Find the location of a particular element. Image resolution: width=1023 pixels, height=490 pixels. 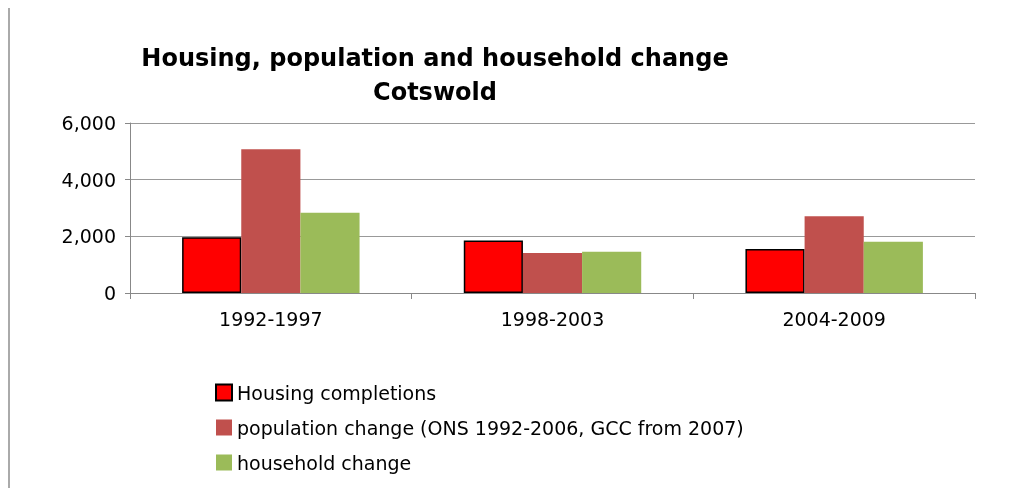

y-tick-label: 2,000 is located at coordinates (88, 236).